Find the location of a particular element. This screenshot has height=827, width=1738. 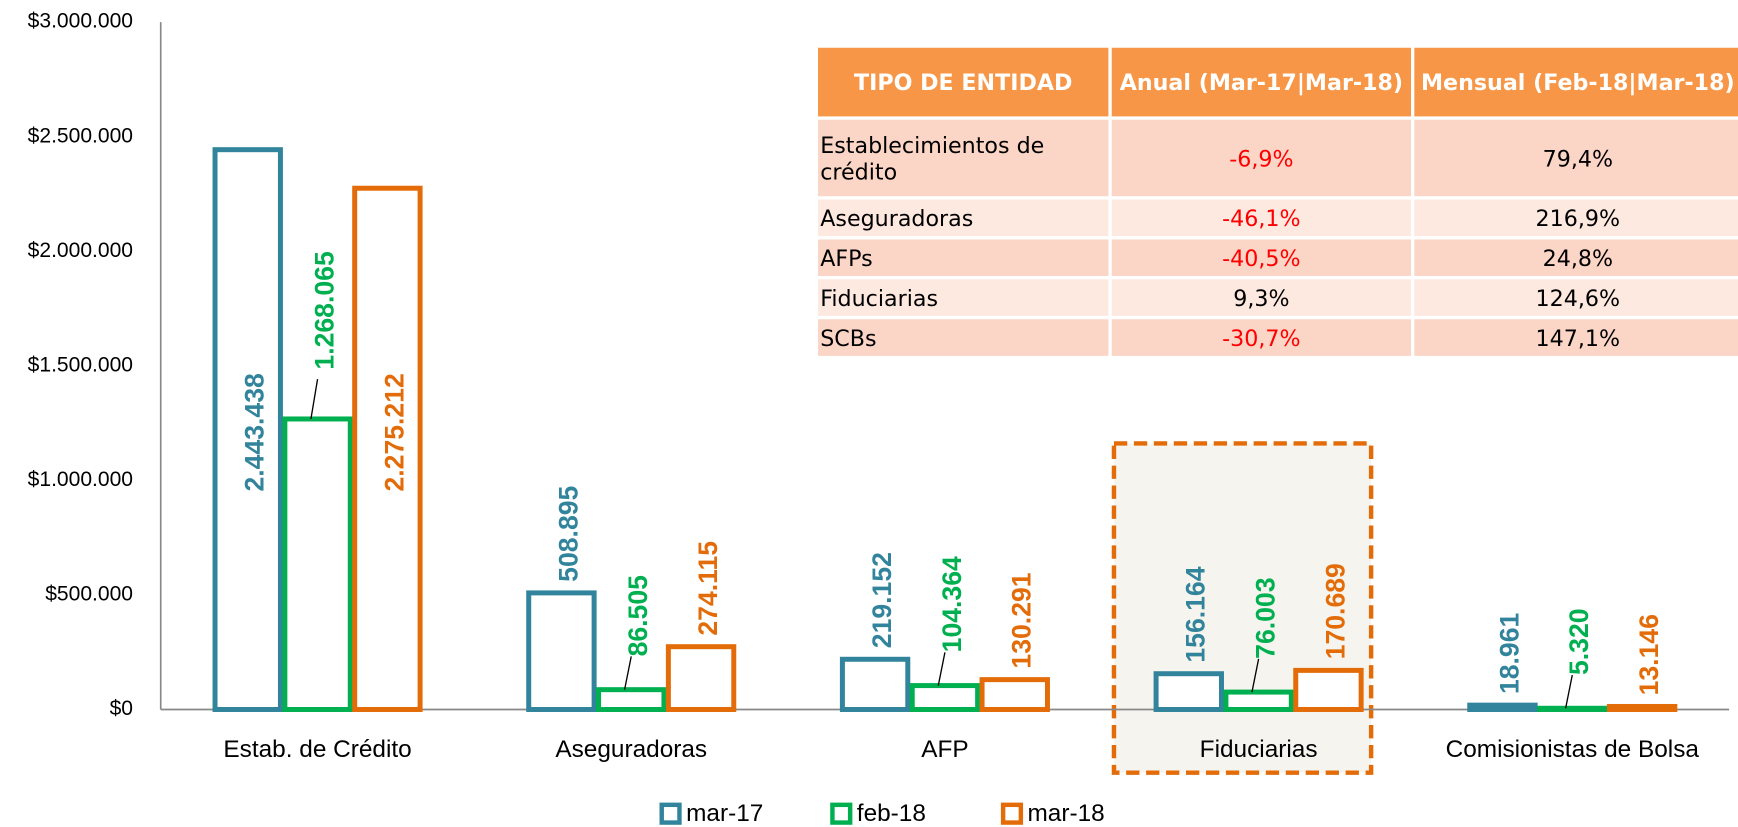

table-cell: -6,9% is located at coordinates (1261, 158).